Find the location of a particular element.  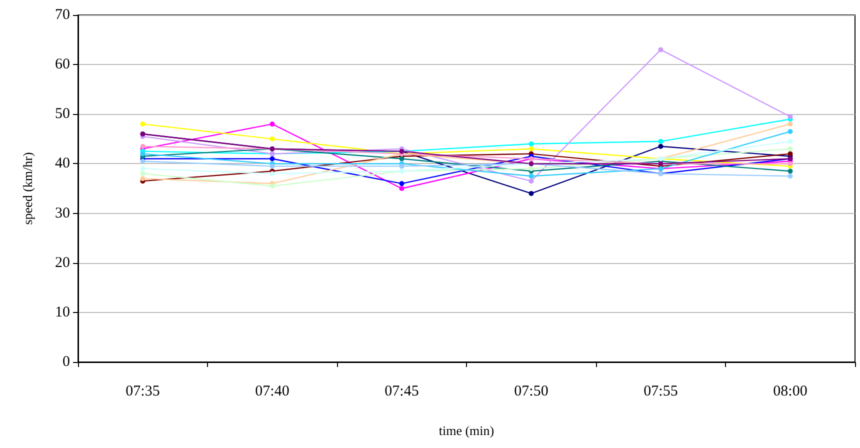

y-tick-label: 20 is located at coordinates (62, 262).